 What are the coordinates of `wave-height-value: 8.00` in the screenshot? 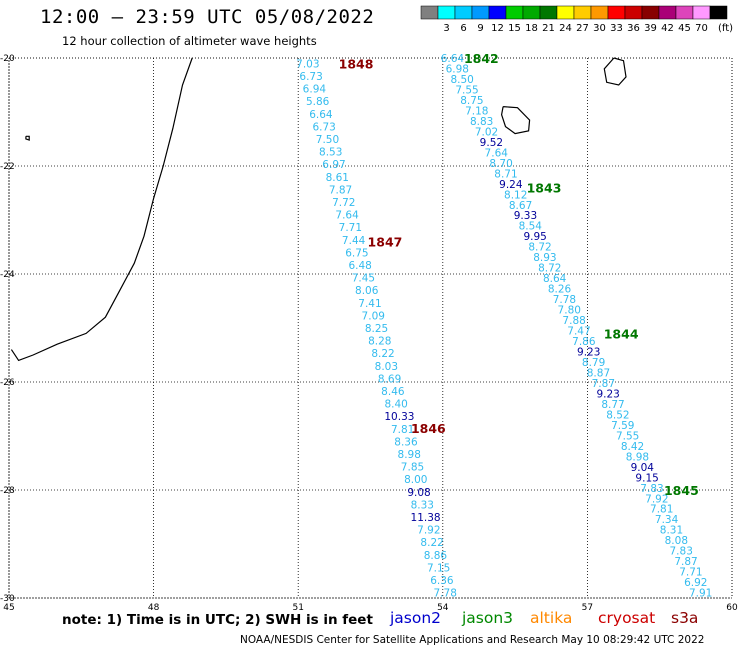 It's located at (415, 480).